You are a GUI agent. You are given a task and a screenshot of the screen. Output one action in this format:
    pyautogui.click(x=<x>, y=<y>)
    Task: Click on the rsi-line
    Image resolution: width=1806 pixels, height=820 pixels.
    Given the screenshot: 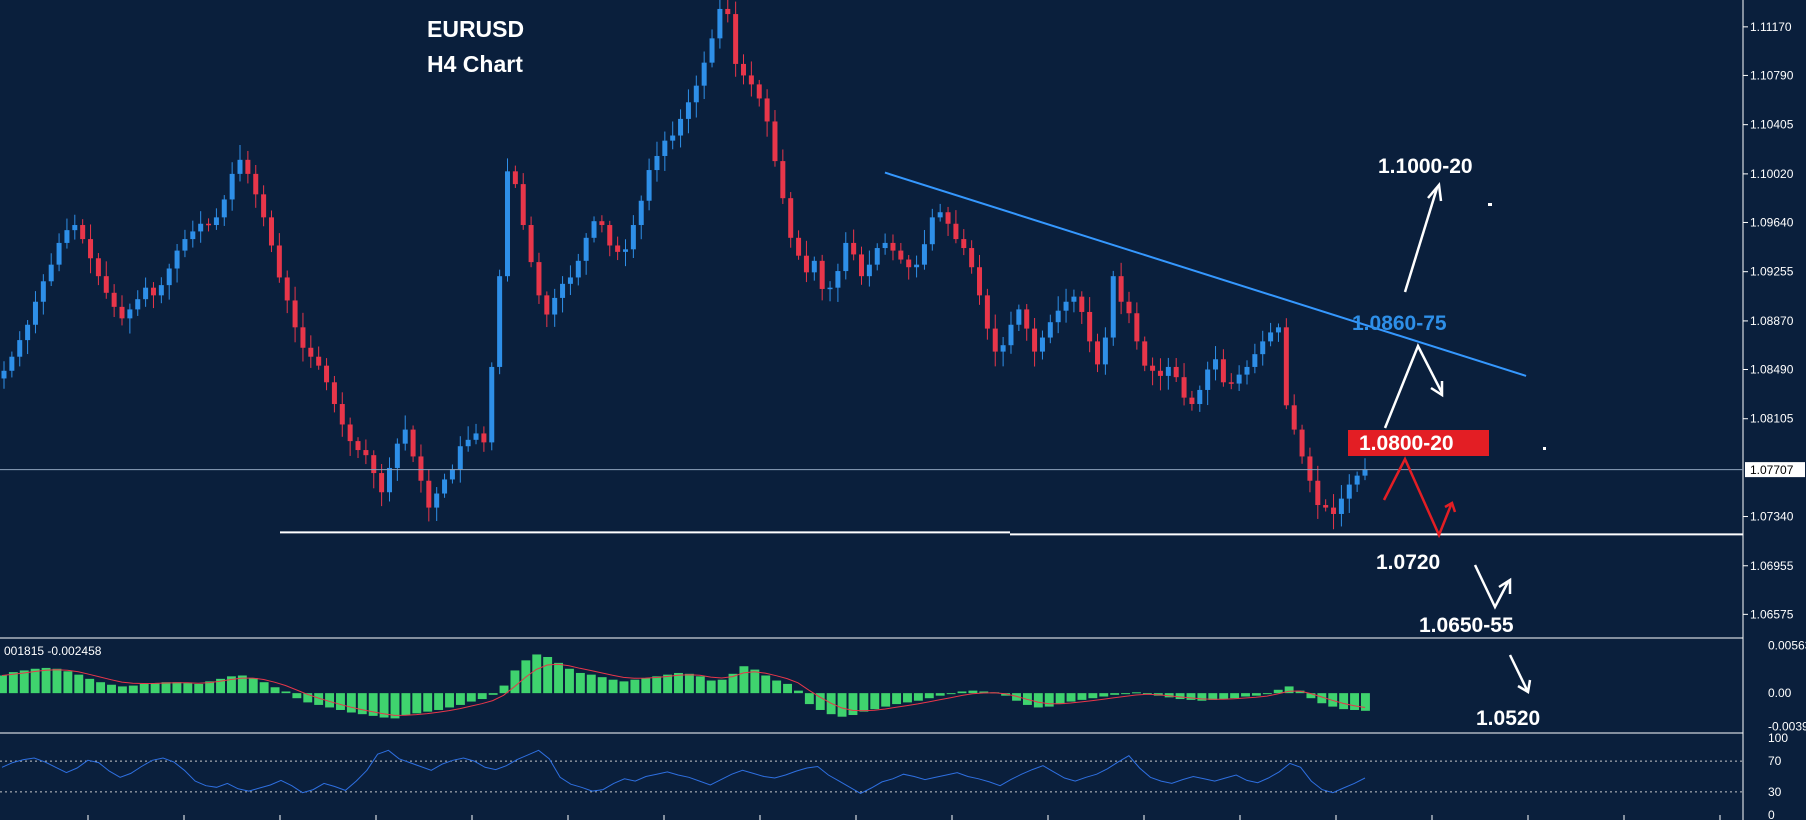 What is the action you would take?
    pyautogui.click(x=683, y=771)
    